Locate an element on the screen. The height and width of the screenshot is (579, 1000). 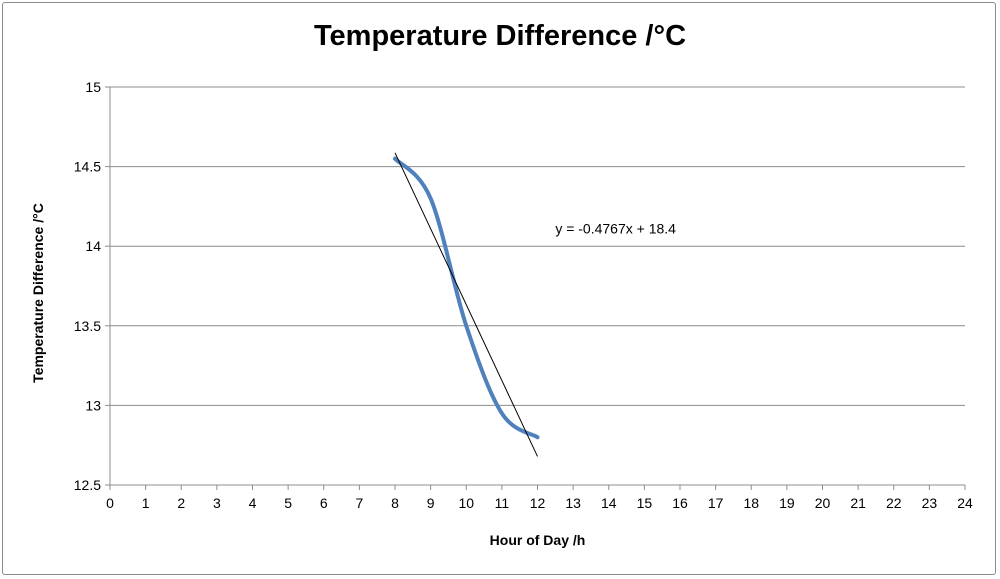
x-tick-label: 20 is located at coordinates (823, 503).